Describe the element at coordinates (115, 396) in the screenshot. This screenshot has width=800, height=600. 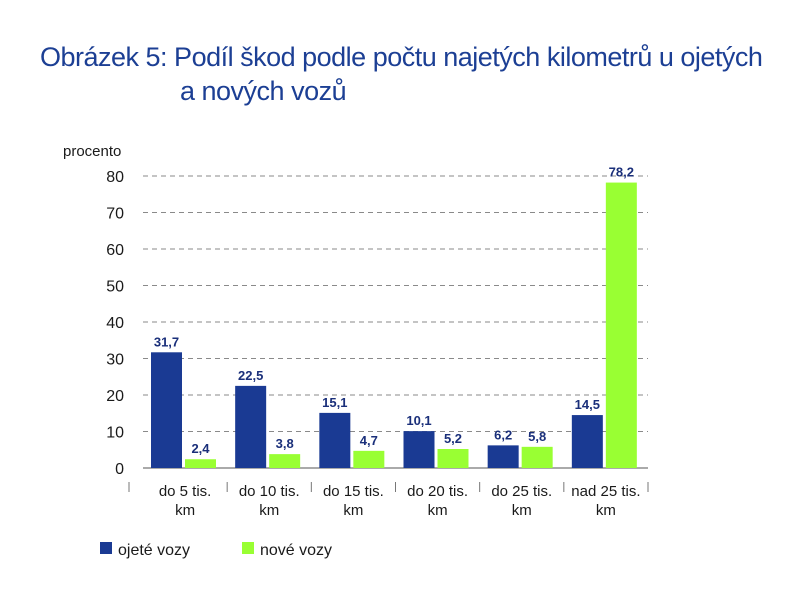
I see `y-tick-label: 20` at that location.